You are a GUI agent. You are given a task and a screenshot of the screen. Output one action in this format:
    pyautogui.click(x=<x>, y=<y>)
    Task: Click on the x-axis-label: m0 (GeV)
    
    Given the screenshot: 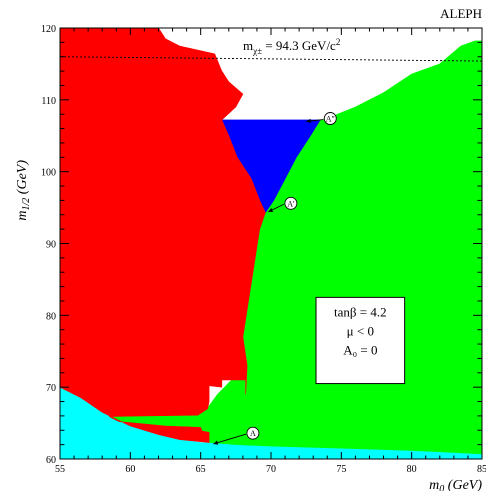 What is the action you would take?
    pyautogui.click(x=455, y=484)
    